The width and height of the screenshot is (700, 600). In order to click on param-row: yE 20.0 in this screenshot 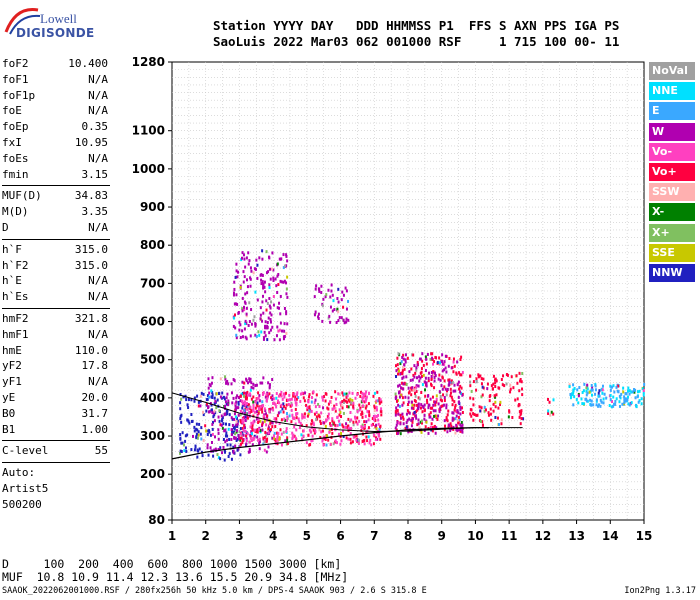, I will do `click(56, 399)`.